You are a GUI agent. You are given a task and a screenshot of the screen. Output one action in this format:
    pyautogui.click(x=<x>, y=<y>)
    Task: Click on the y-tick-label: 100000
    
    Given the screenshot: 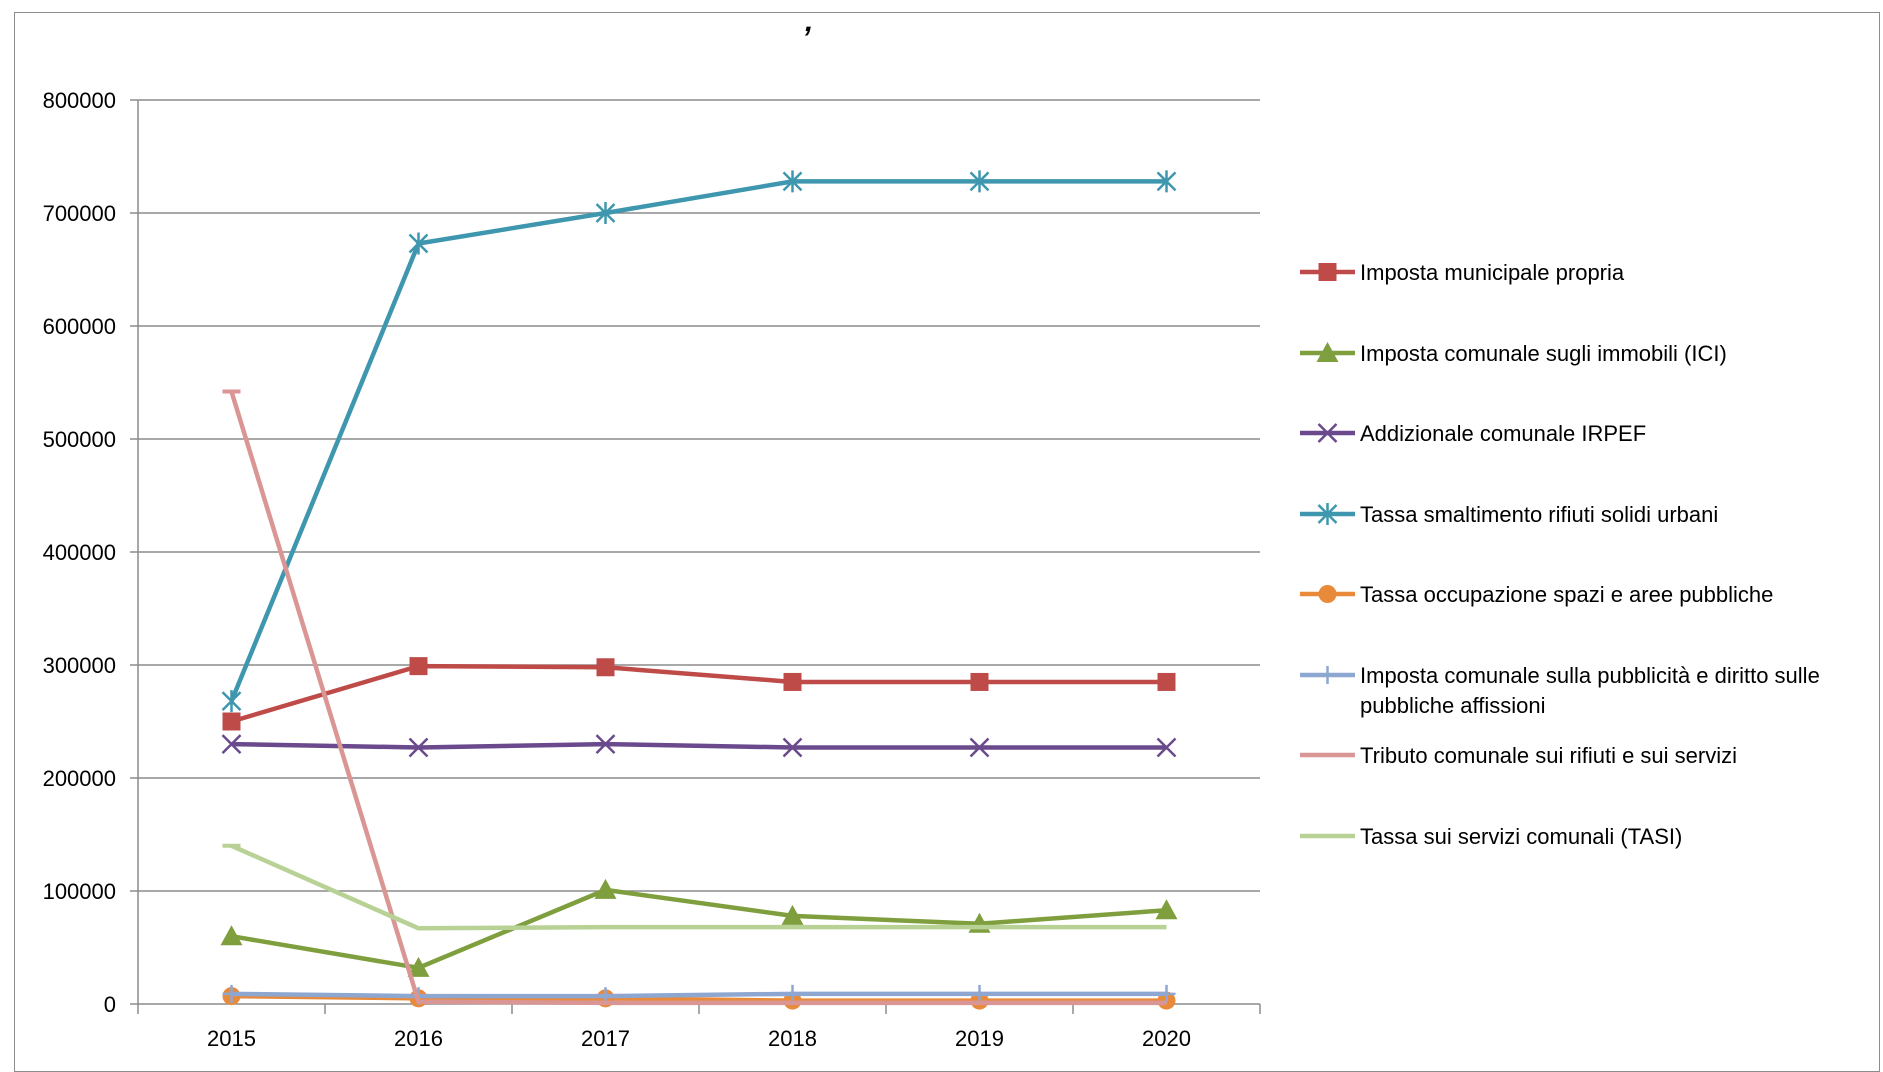 What is the action you would take?
    pyautogui.click(x=79, y=891)
    